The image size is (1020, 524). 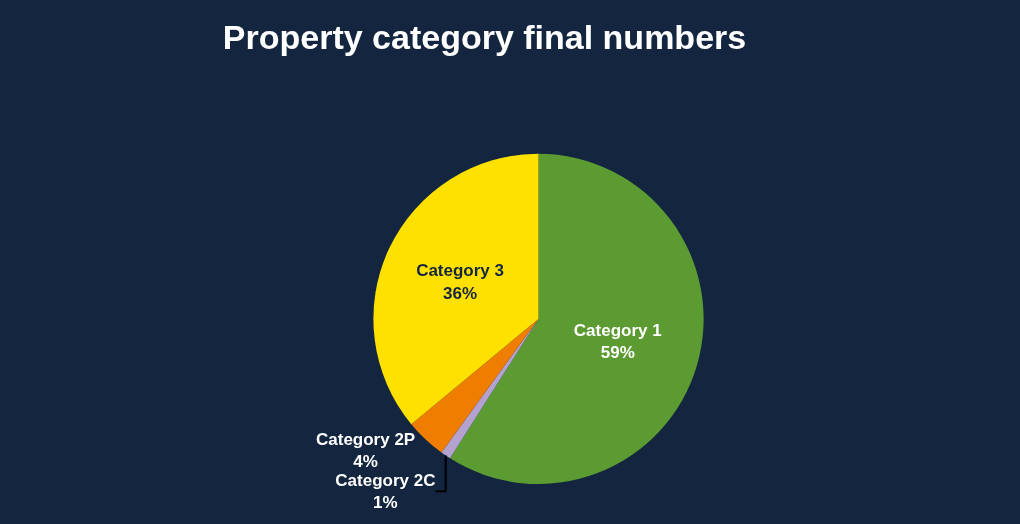 What do you see at coordinates (484, 36) in the screenshot?
I see `chart-title: Property category final numbers` at bounding box center [484, 36].